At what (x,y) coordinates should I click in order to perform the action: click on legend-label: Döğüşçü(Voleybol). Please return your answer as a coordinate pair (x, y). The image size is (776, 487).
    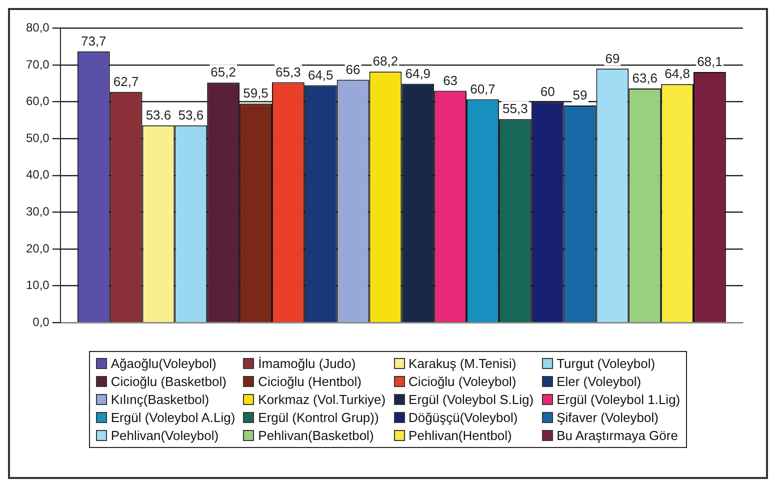
    Looking at the image, I should click on (463, 417).